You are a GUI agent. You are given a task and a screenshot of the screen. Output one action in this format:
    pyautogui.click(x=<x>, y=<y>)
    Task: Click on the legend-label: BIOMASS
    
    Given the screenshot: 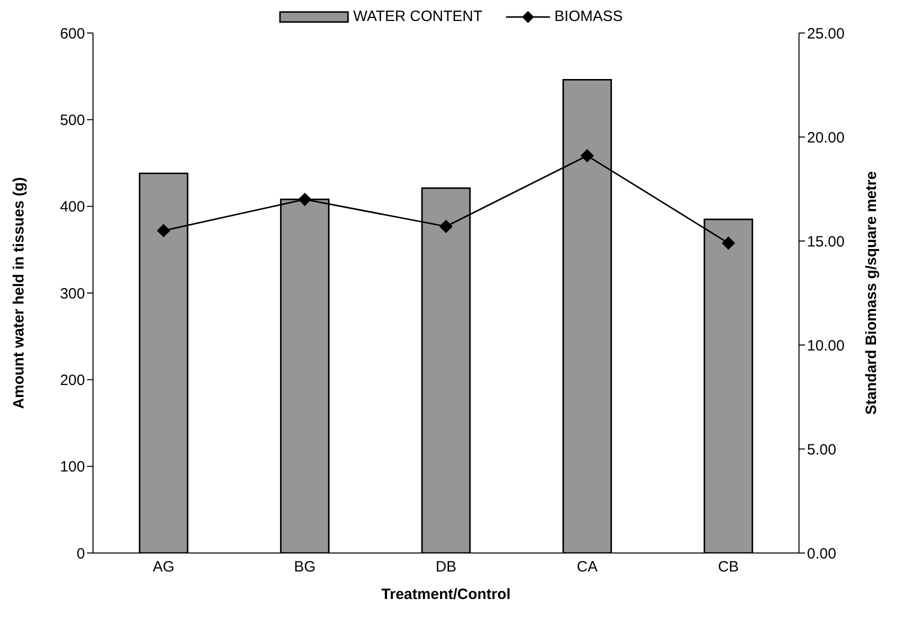 What is the action you would take?
    pyautogui.click(x=588, y=16)
    